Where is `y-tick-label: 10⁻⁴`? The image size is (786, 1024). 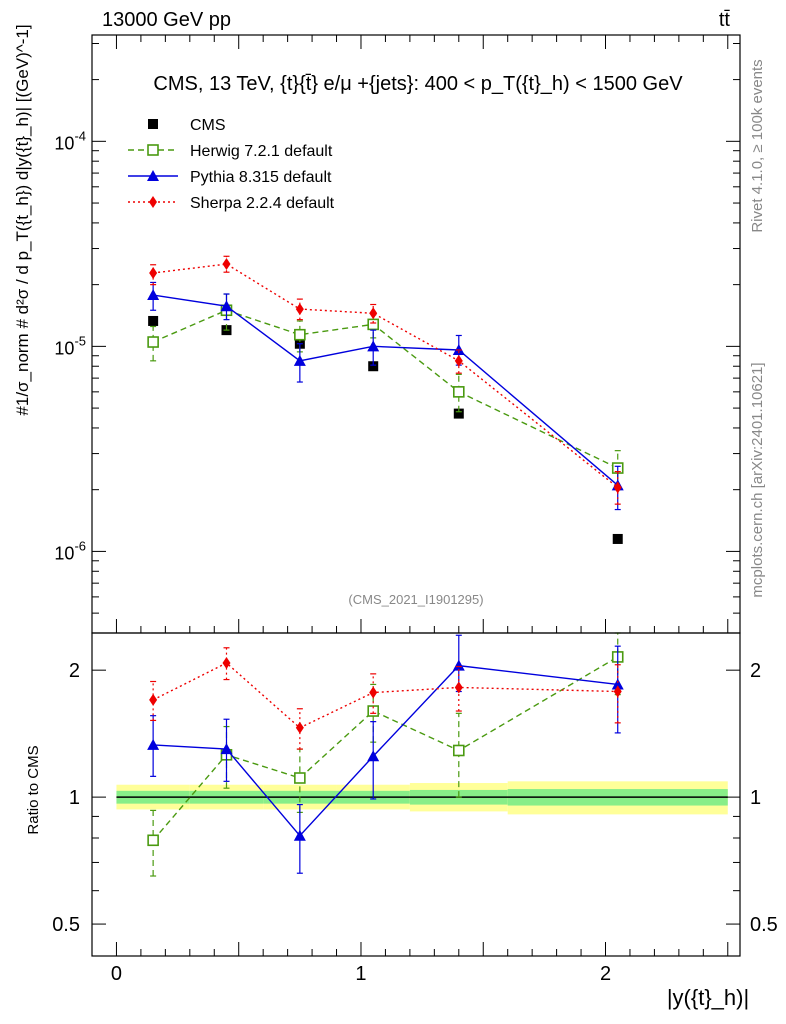 y-tick-label: 10⁻⁴ is located at coordinates (70, 140).